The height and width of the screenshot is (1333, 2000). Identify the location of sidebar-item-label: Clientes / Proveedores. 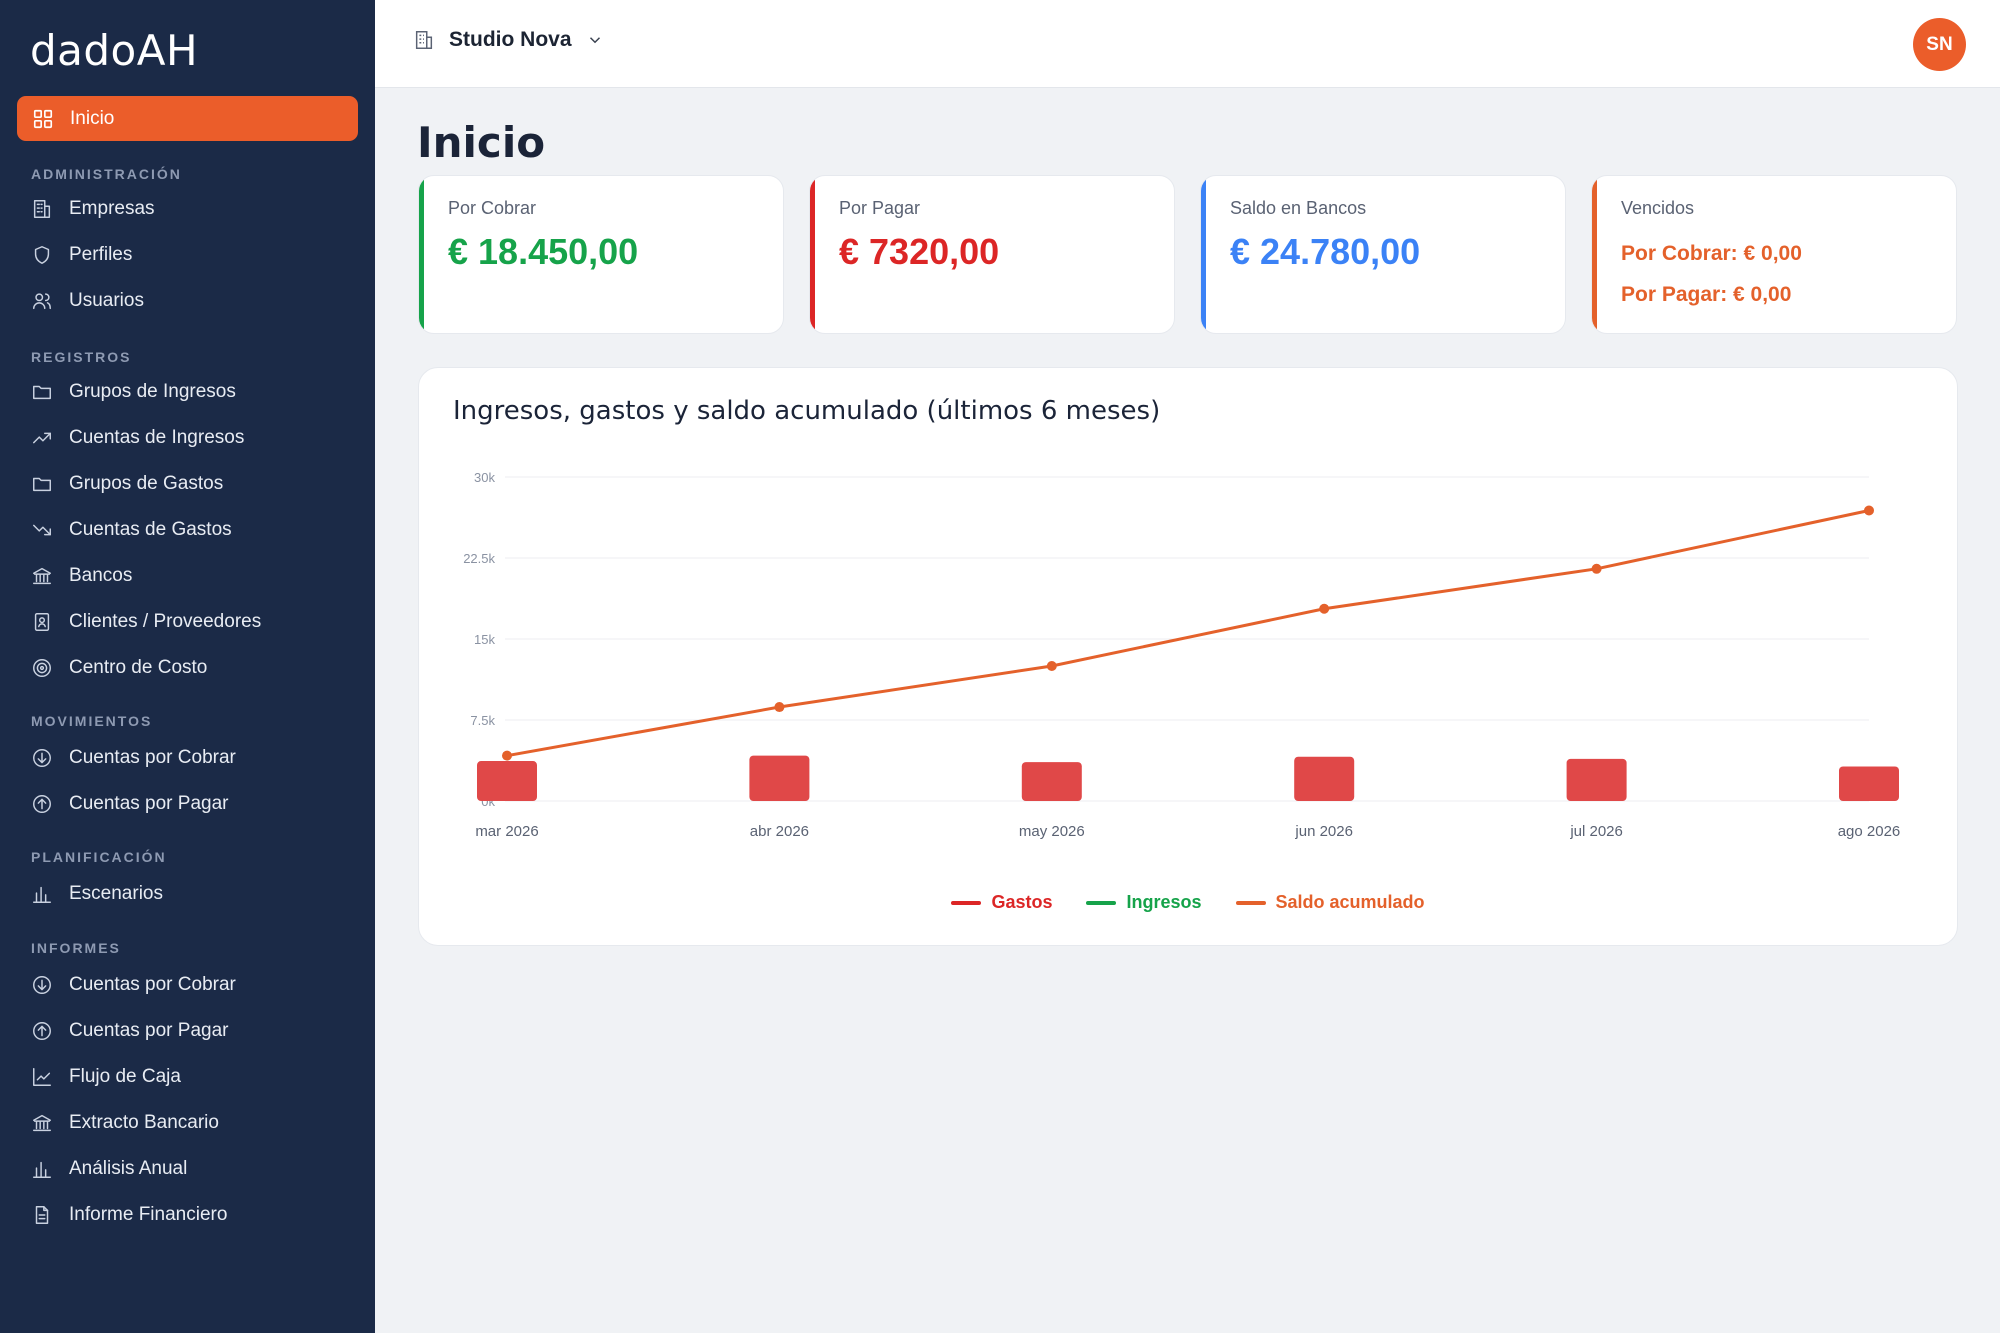
(165, 621).